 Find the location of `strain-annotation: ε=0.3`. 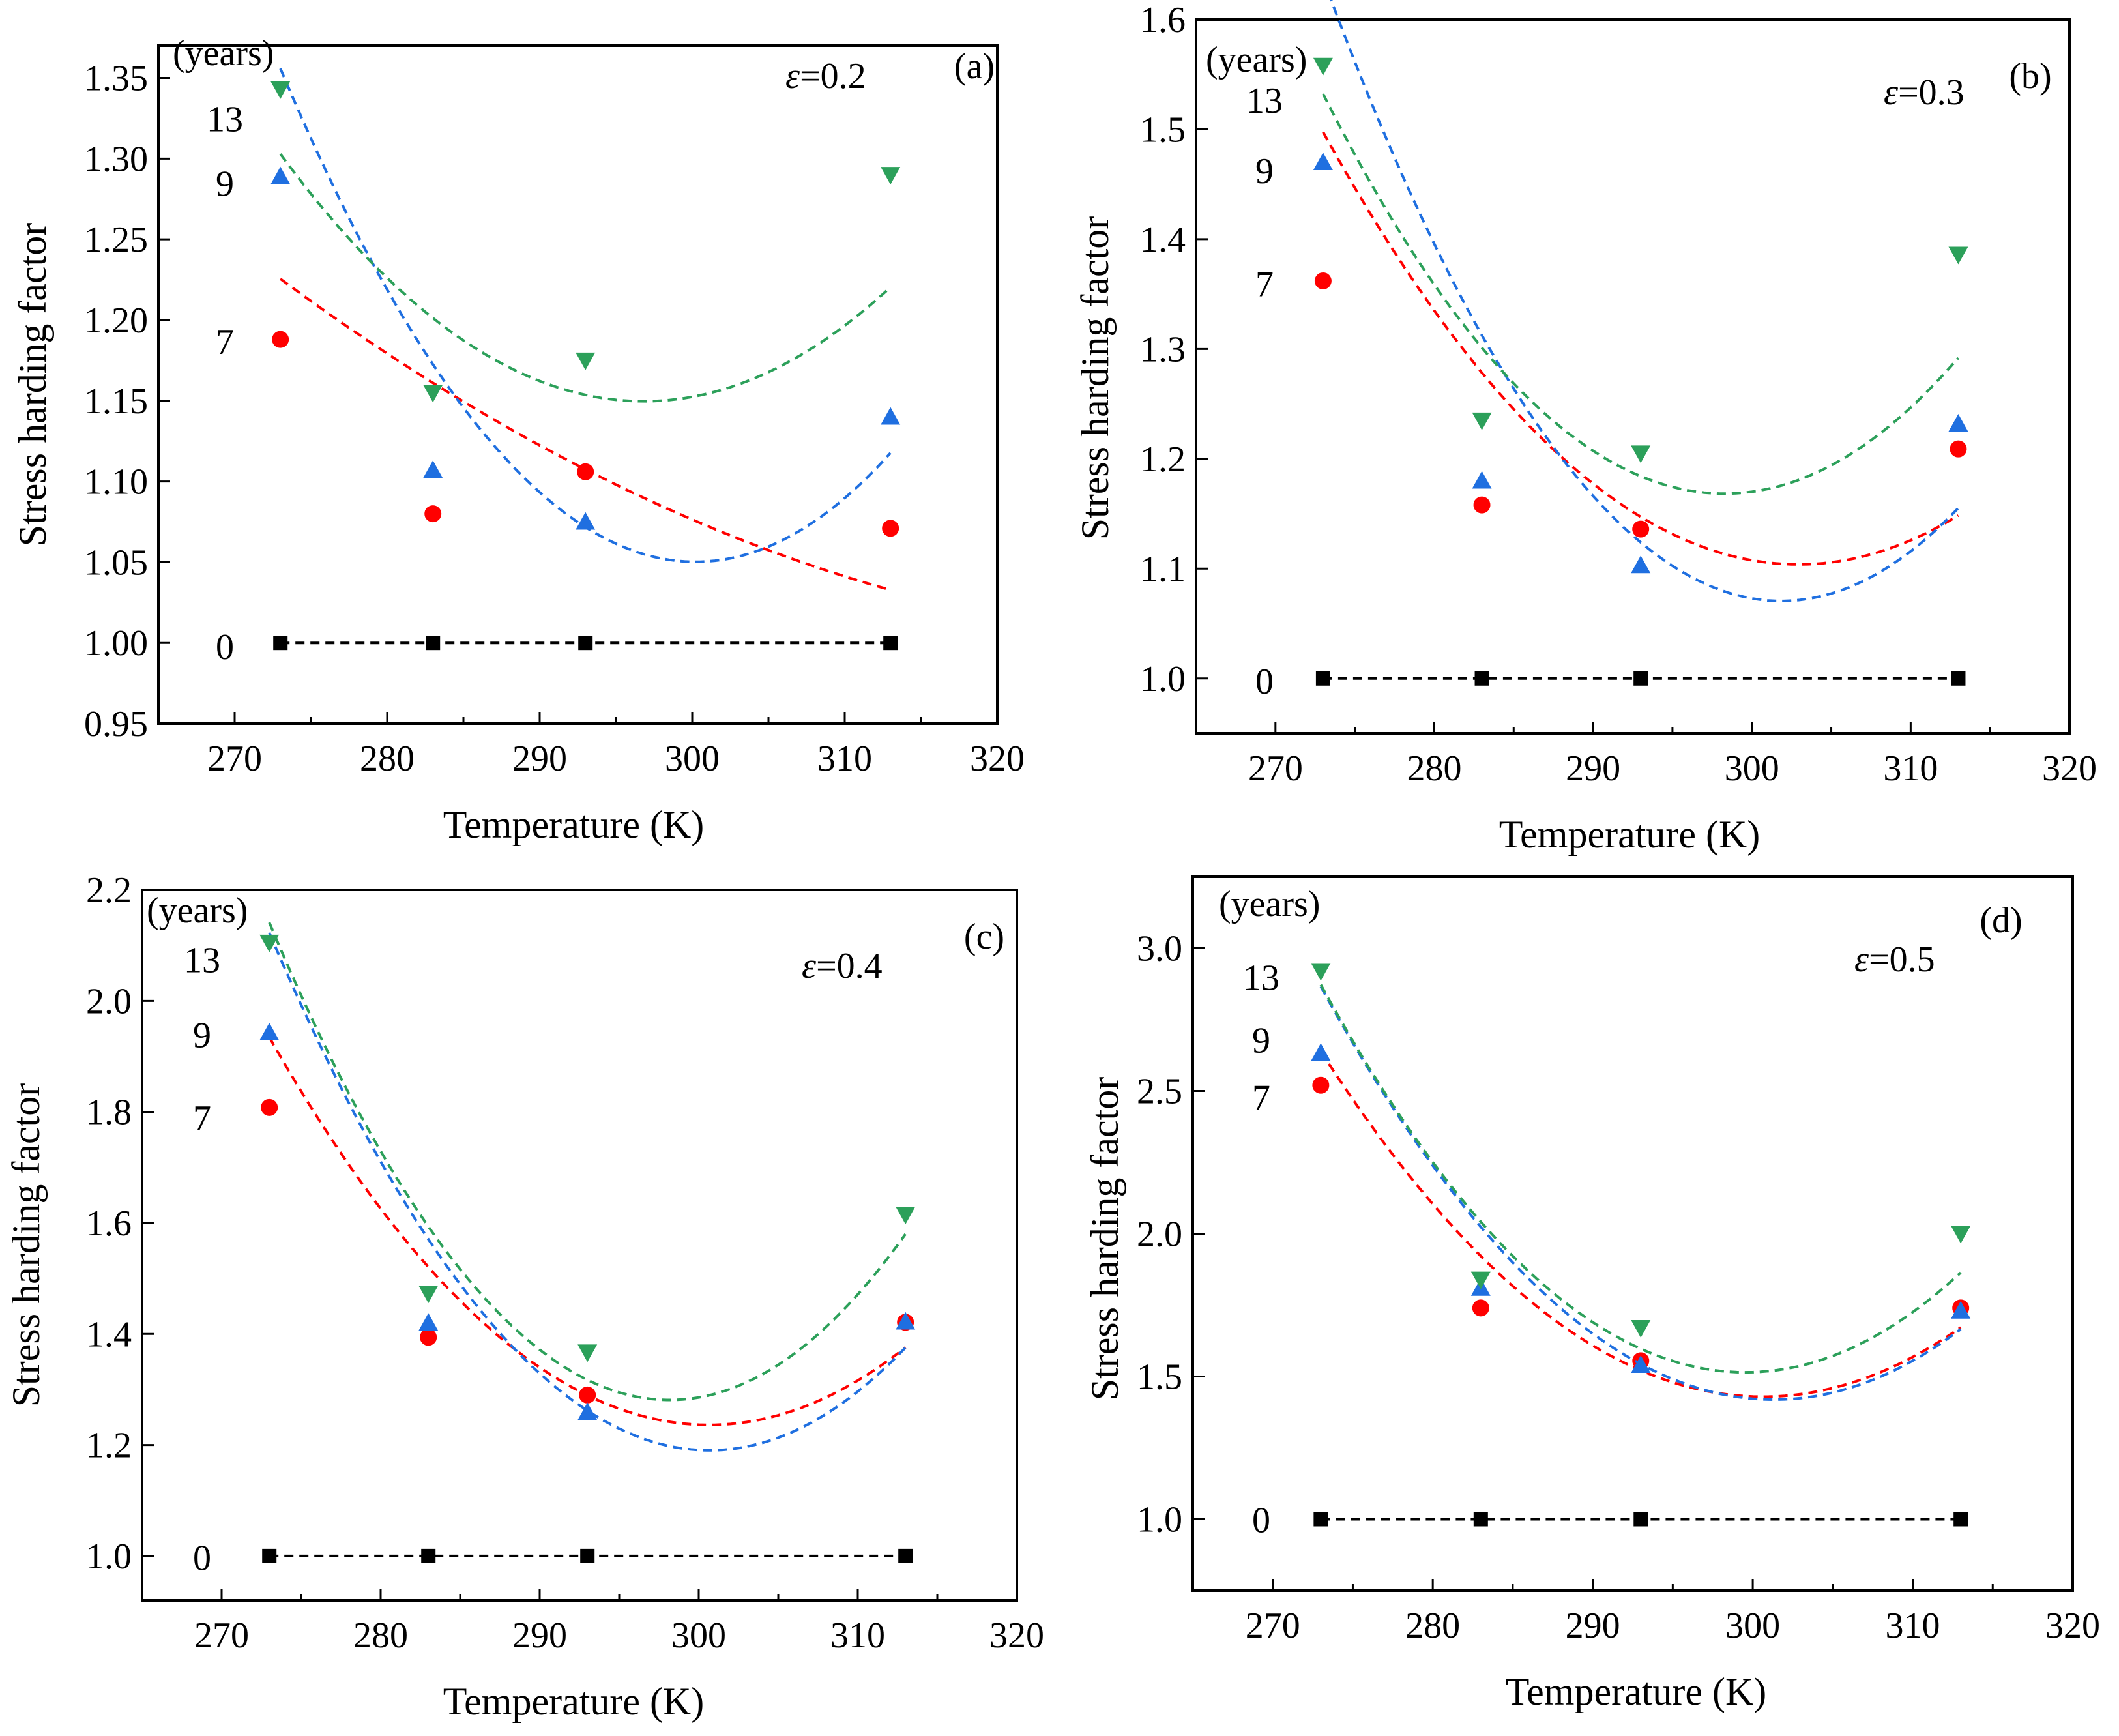

strain-annotation: ε=0.3 is located at coordinates (1924, 92).